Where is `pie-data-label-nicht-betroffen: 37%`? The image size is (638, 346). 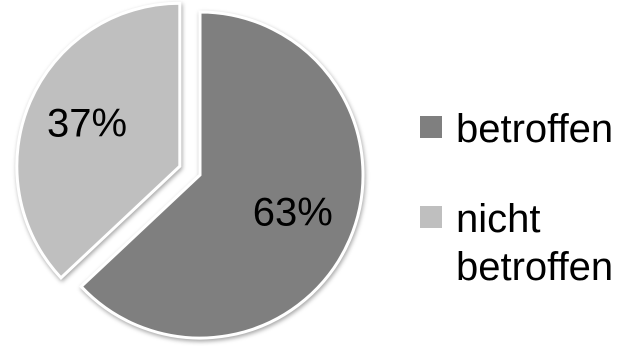 pie-data-label-nicht-betroffen: 37% is located at coordinates (87, 124).